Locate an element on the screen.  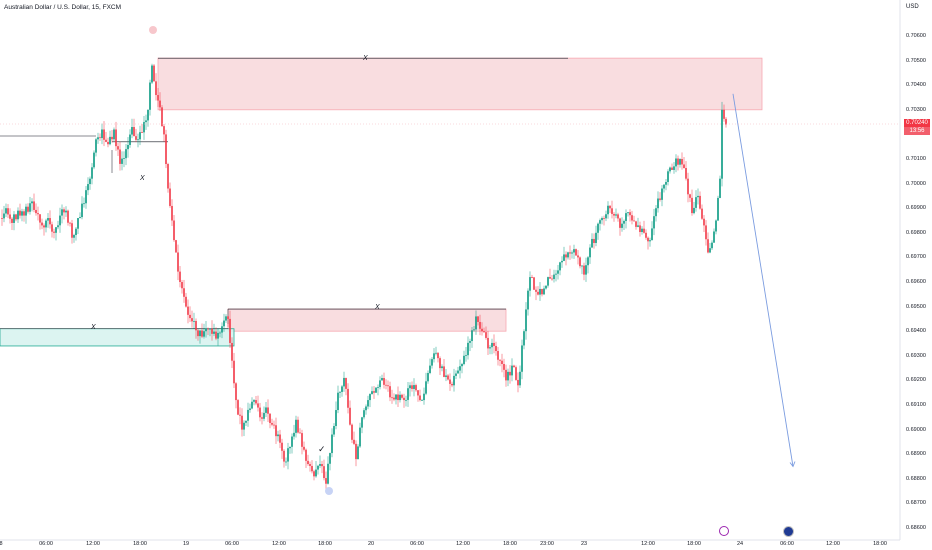
price-tick-label: 0.69500 is located at coordinates (916, 306).